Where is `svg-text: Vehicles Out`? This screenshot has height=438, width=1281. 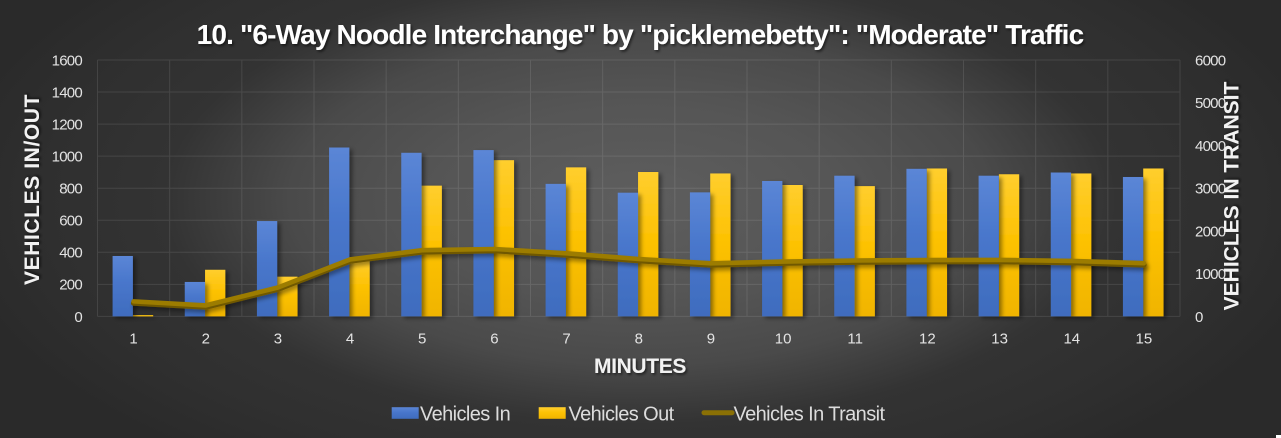 svg-text: Vehicles Out is located at coordinates (622, 414).